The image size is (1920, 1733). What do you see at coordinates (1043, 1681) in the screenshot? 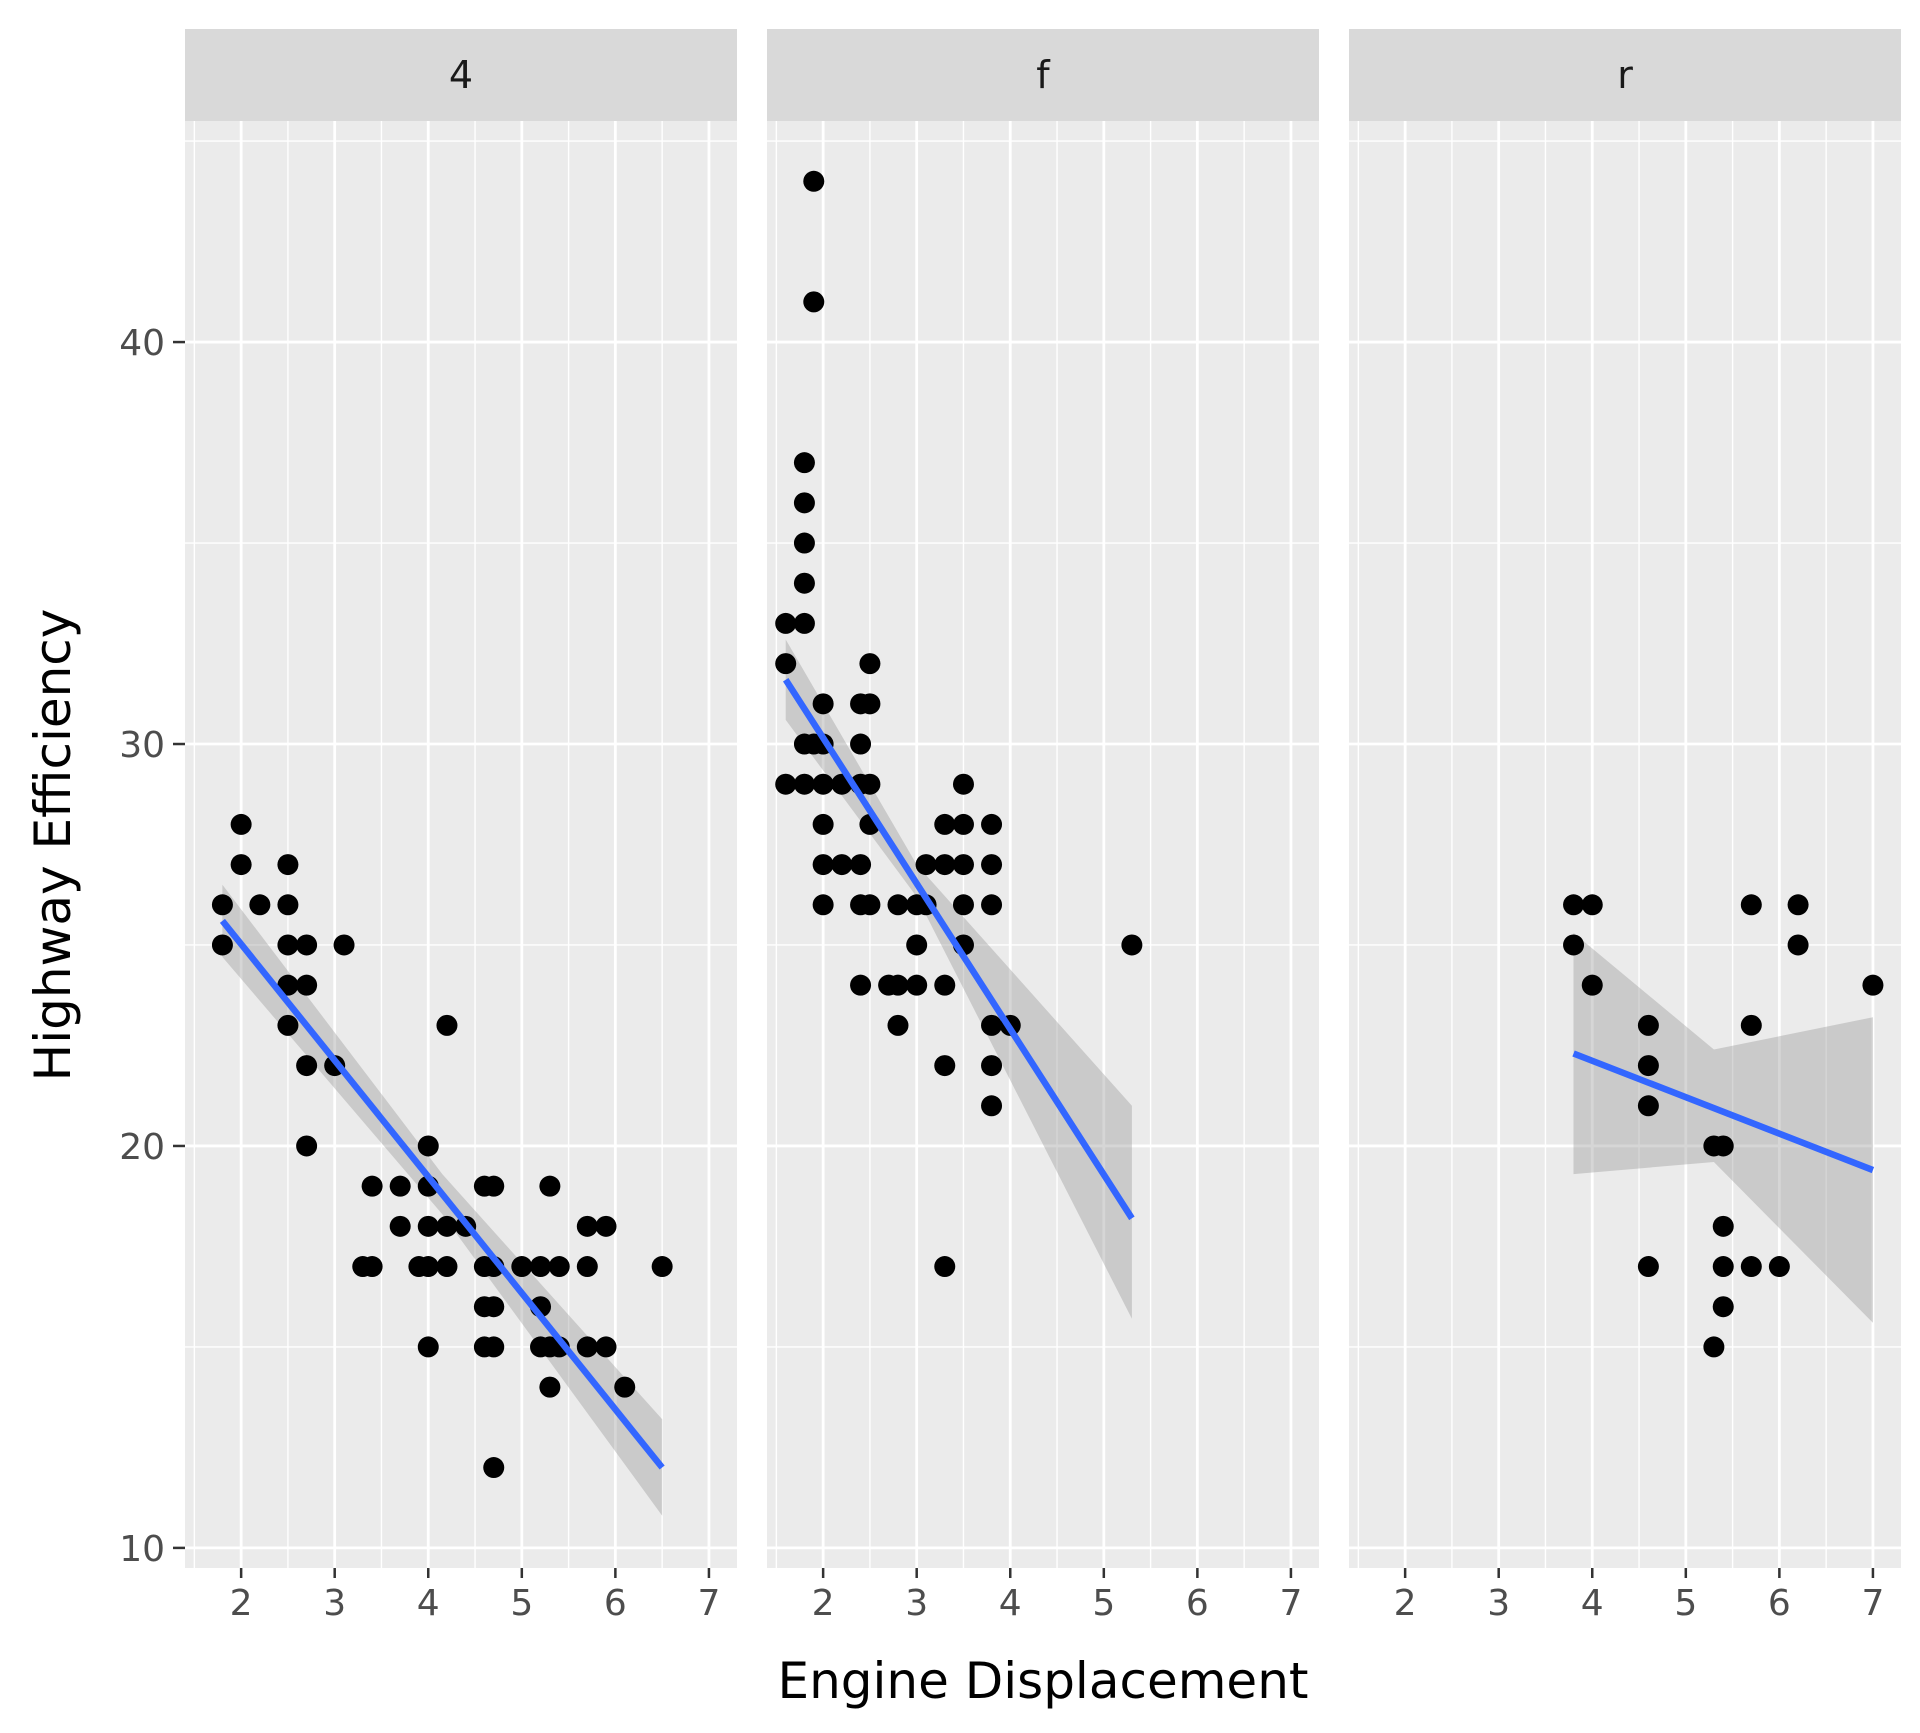
I see `x-axis-title: Engine Displacement` at bounding box center [1043, 1681].